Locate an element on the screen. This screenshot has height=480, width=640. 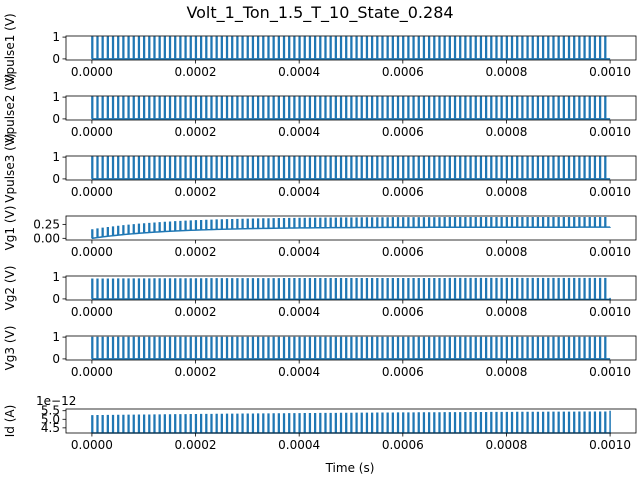
y-axis-label: Vg2 (V) is located at coordinates (10, 288).